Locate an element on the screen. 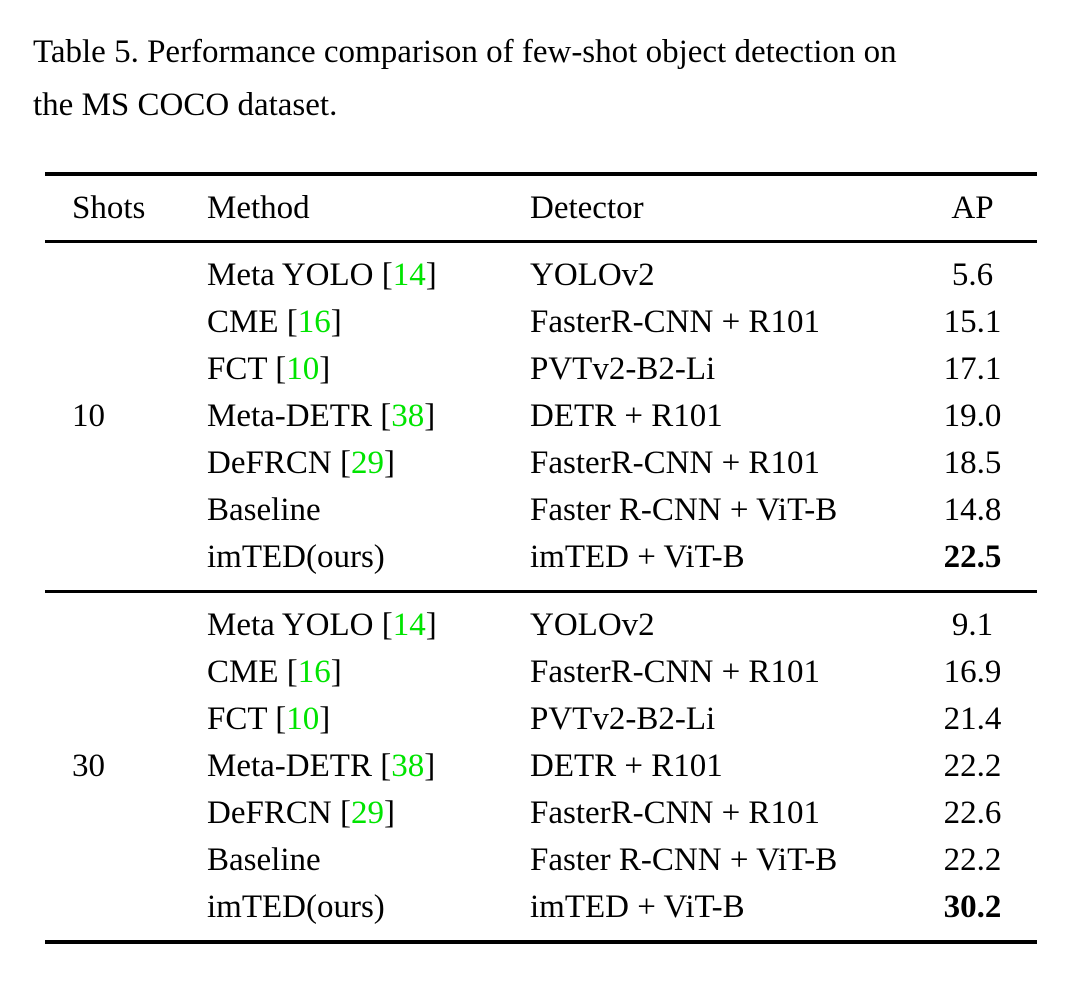  ap-value: 9.1 is located at coordinates (972, 625).